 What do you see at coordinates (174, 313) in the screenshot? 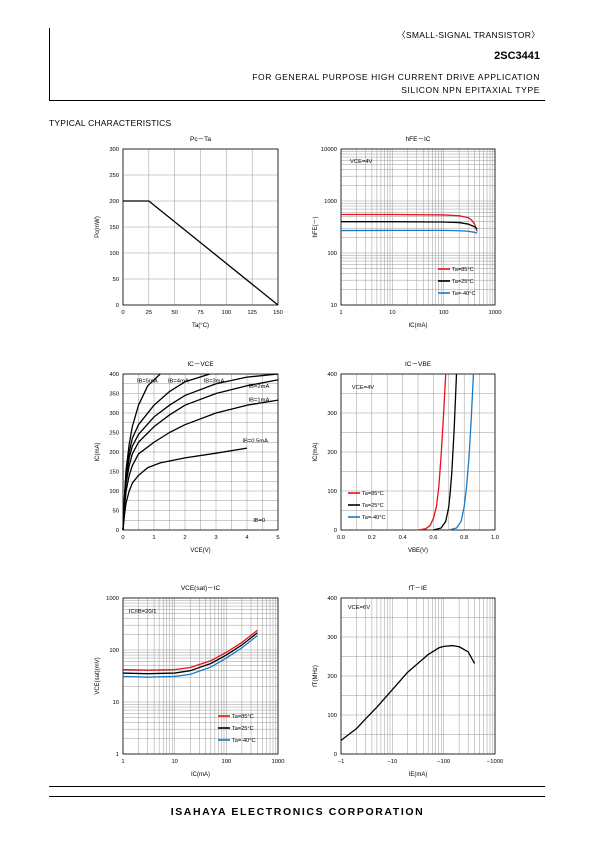
I see `x-tick-label: 50` at bounding box center [174, 313].